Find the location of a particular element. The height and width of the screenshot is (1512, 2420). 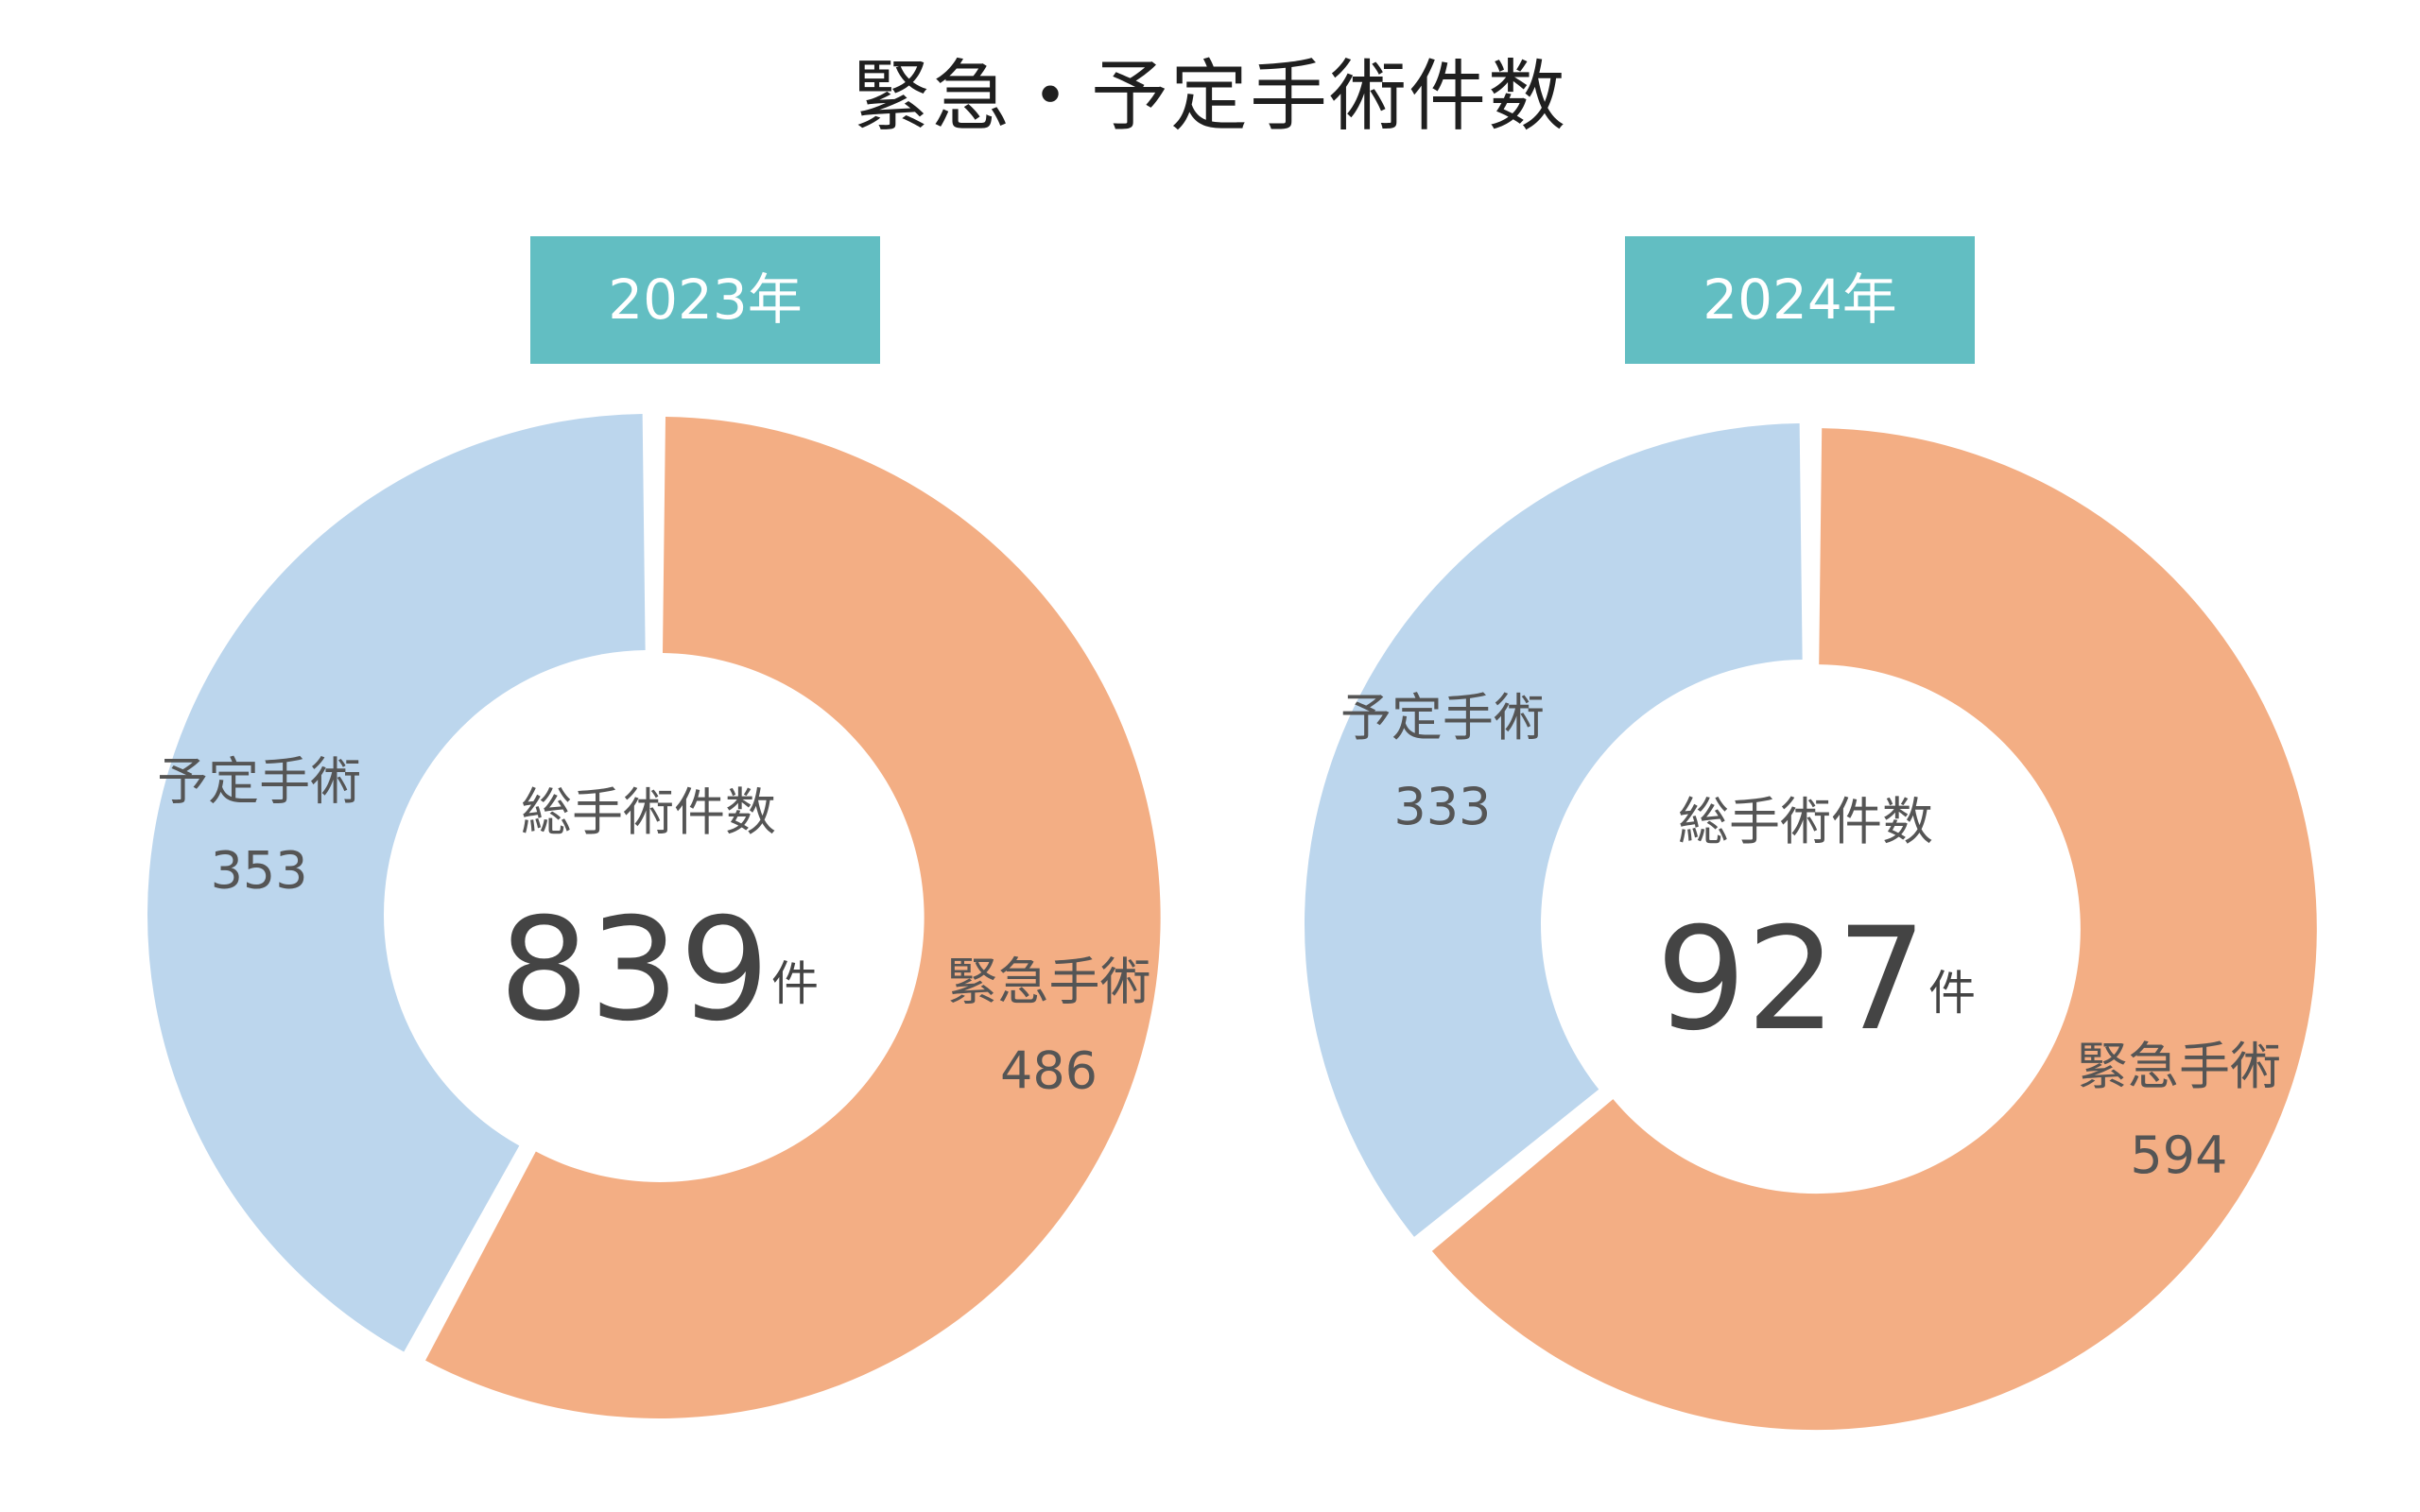

center-unit-0: 件 is located at coordinates (795, 983).